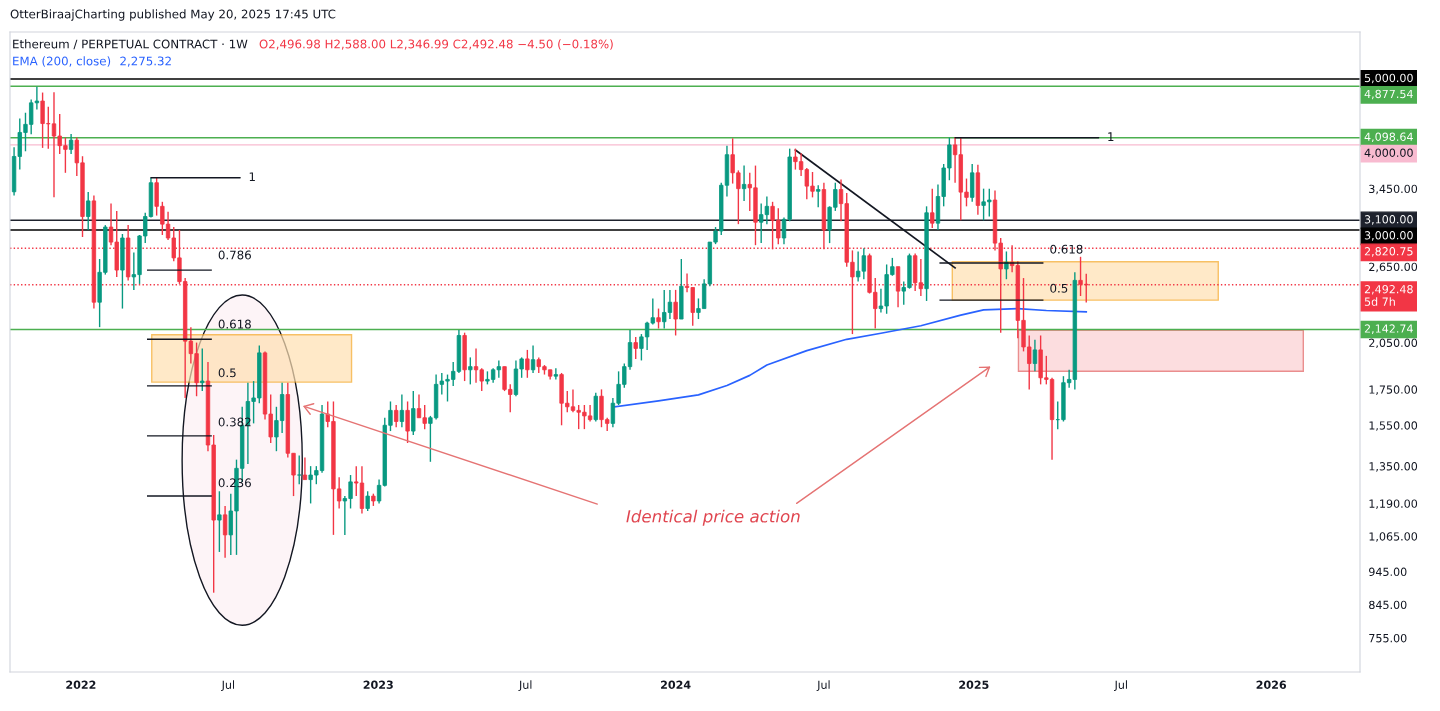 The image size is (1440, 711). What do you see at coordinates (1388, 605) in the screenshot?
I see `y-tick-label: 845.00` at bounding box center [1388, 605].